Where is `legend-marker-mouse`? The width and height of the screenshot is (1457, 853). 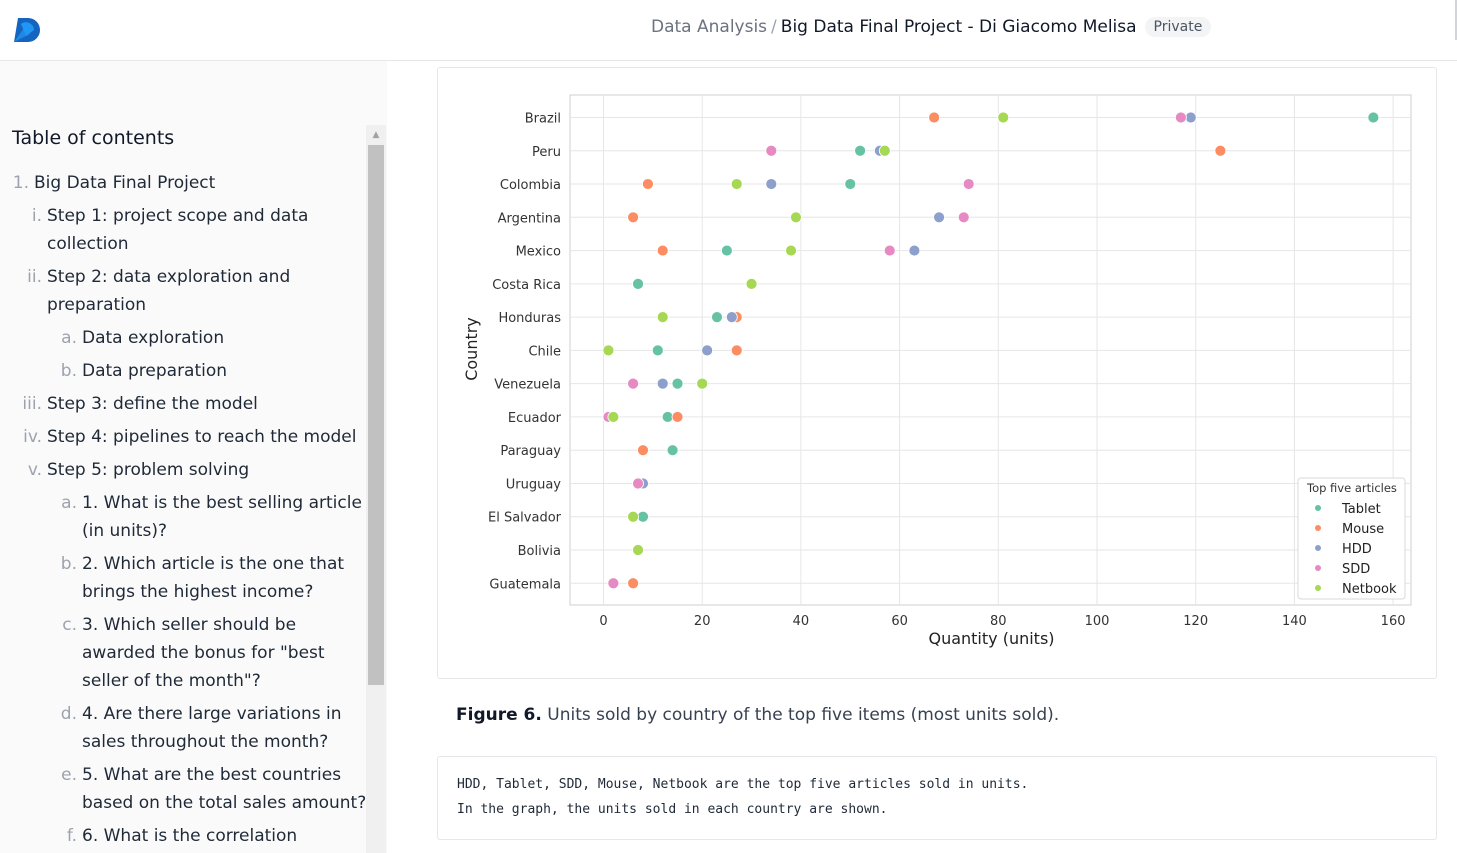
legend-marker-mouse is located at coordinates (1318, 528).